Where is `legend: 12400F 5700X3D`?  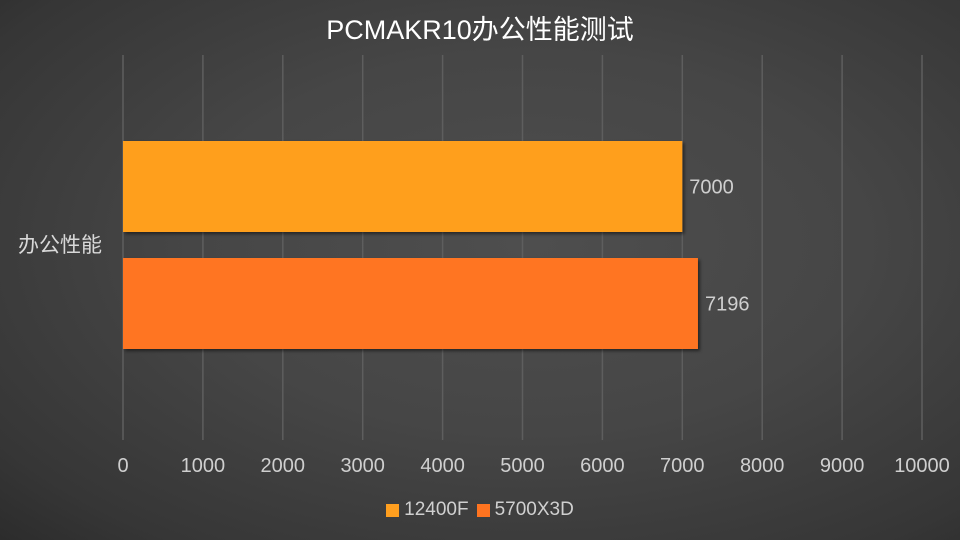
legend: 12400F 5700X3D is located at coordinates (480, 510).